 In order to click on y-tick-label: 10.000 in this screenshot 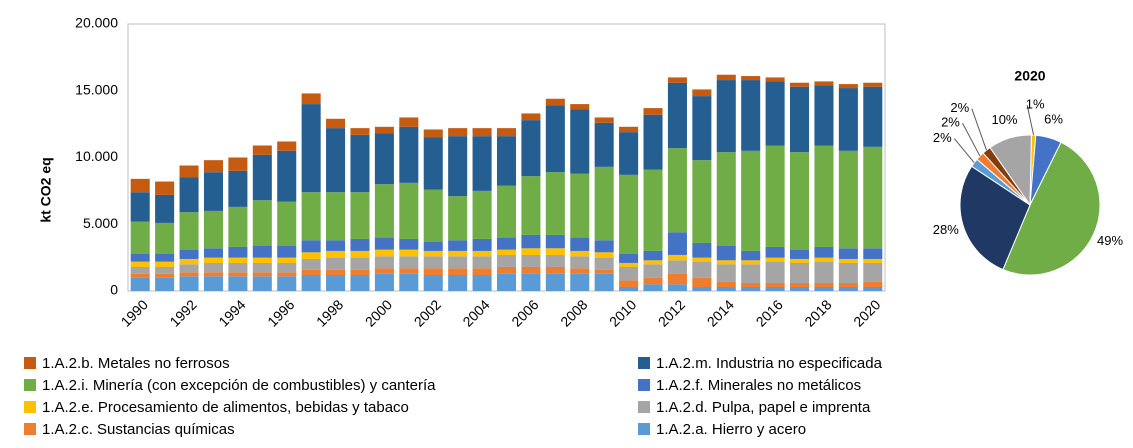, I will do `click(96, 156)`.